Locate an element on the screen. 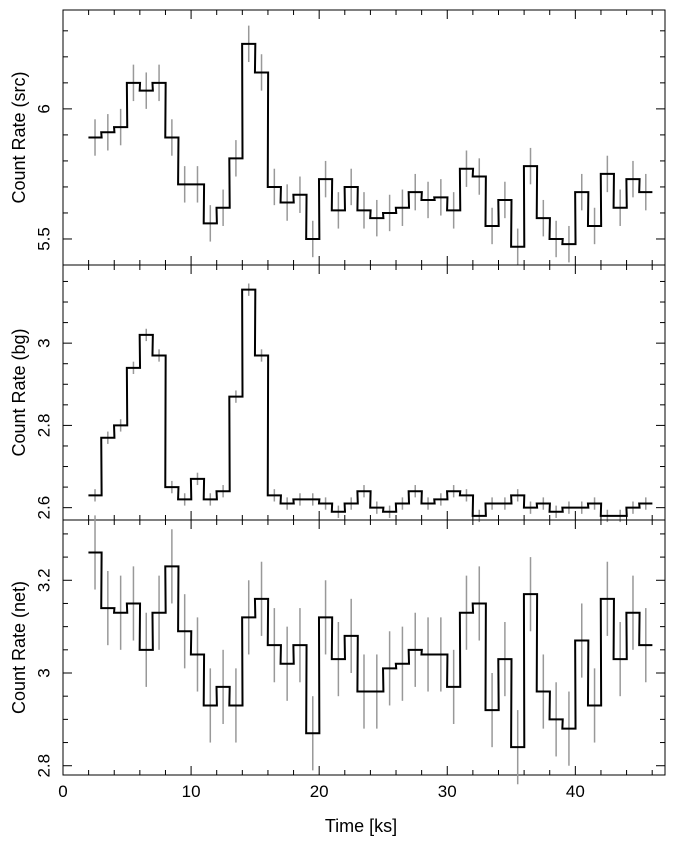 Image resolution: width=676 pixels, height=845 pixels. x-tick-label: 30 is located at coordinates (447, 791).